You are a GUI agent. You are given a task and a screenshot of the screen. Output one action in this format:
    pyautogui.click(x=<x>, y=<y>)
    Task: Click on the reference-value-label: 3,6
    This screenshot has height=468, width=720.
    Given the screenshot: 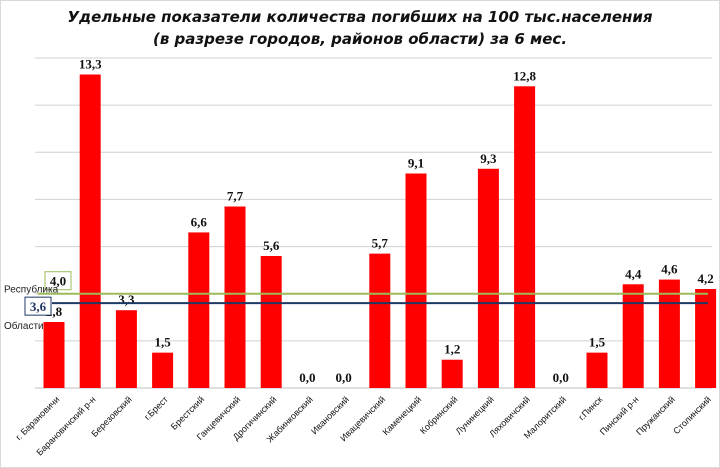 What is the action you would take?
    pyautogui.click(x=38, y=306)
    